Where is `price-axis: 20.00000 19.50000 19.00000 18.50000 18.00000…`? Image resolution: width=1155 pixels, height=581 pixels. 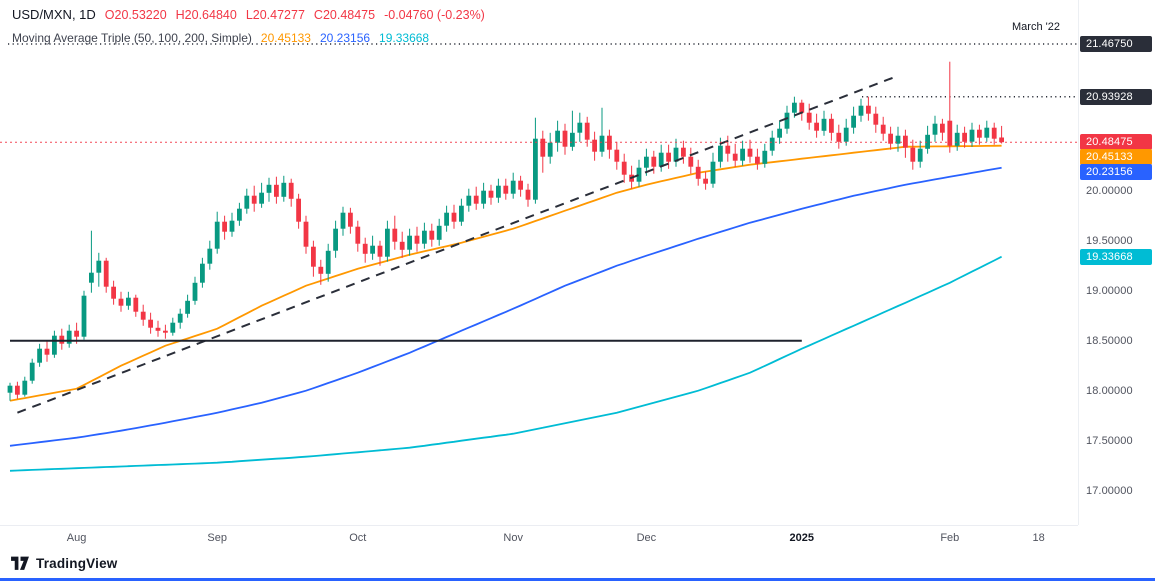
price-axis: 20.00000 19.50000 19.00000 18.50000 18.00000… is located at coordinates (1116, 262).